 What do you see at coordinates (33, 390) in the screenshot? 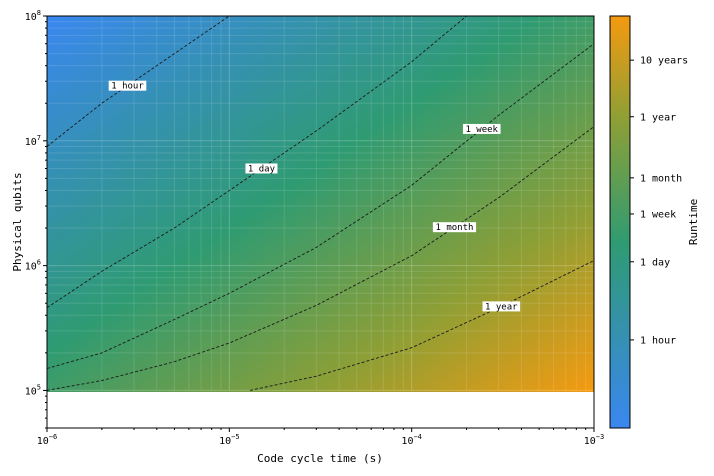
I see `y-tick-label: 10⁵` at bounding box center [33, 390].